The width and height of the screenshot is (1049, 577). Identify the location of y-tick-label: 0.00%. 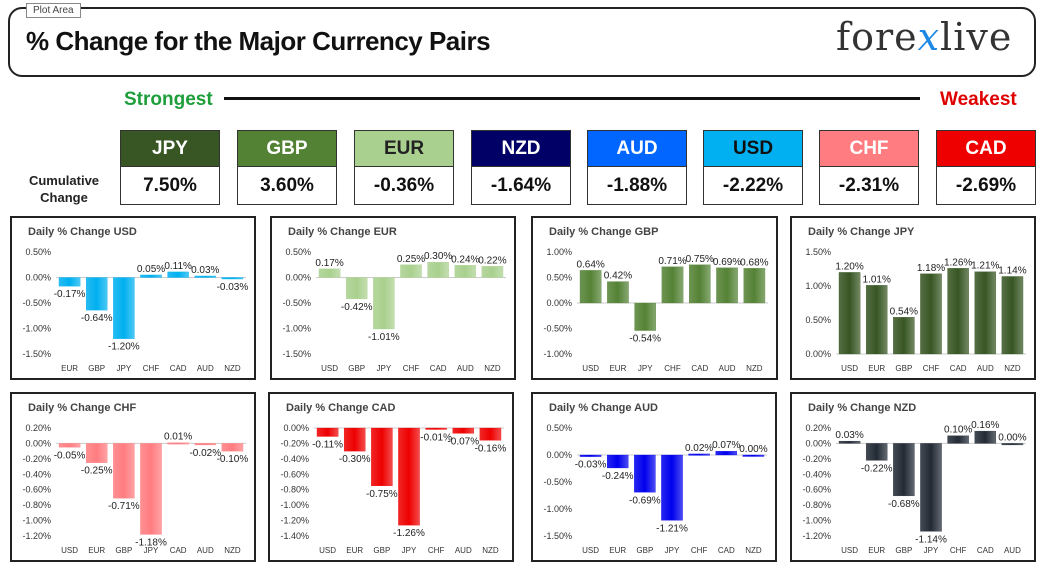
(818, 354).